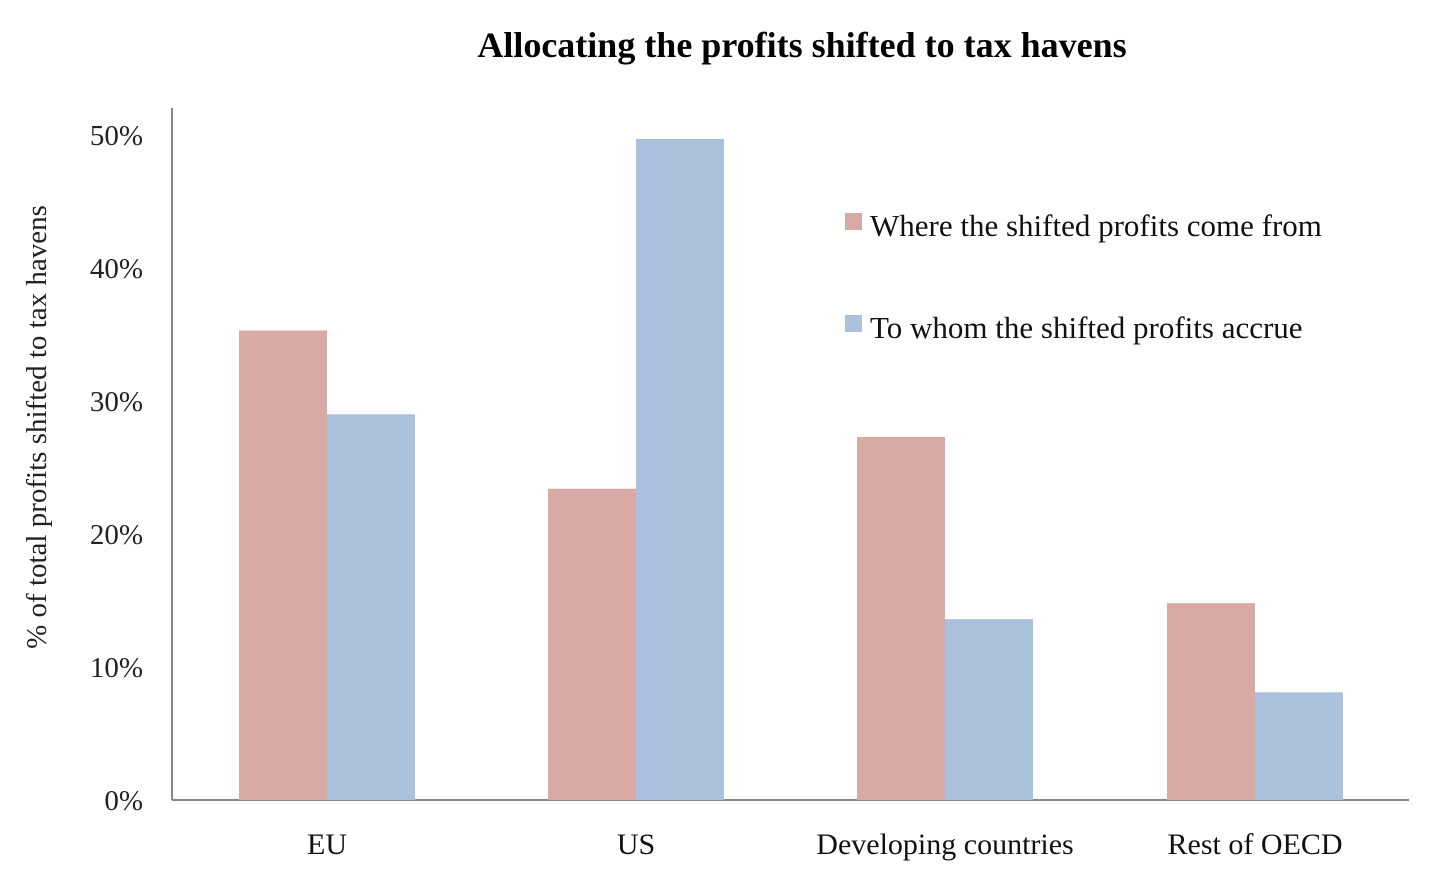 This screenshot has width=1434, height=878. I want to click on y-tick-label: 30%, so click(116, 402).